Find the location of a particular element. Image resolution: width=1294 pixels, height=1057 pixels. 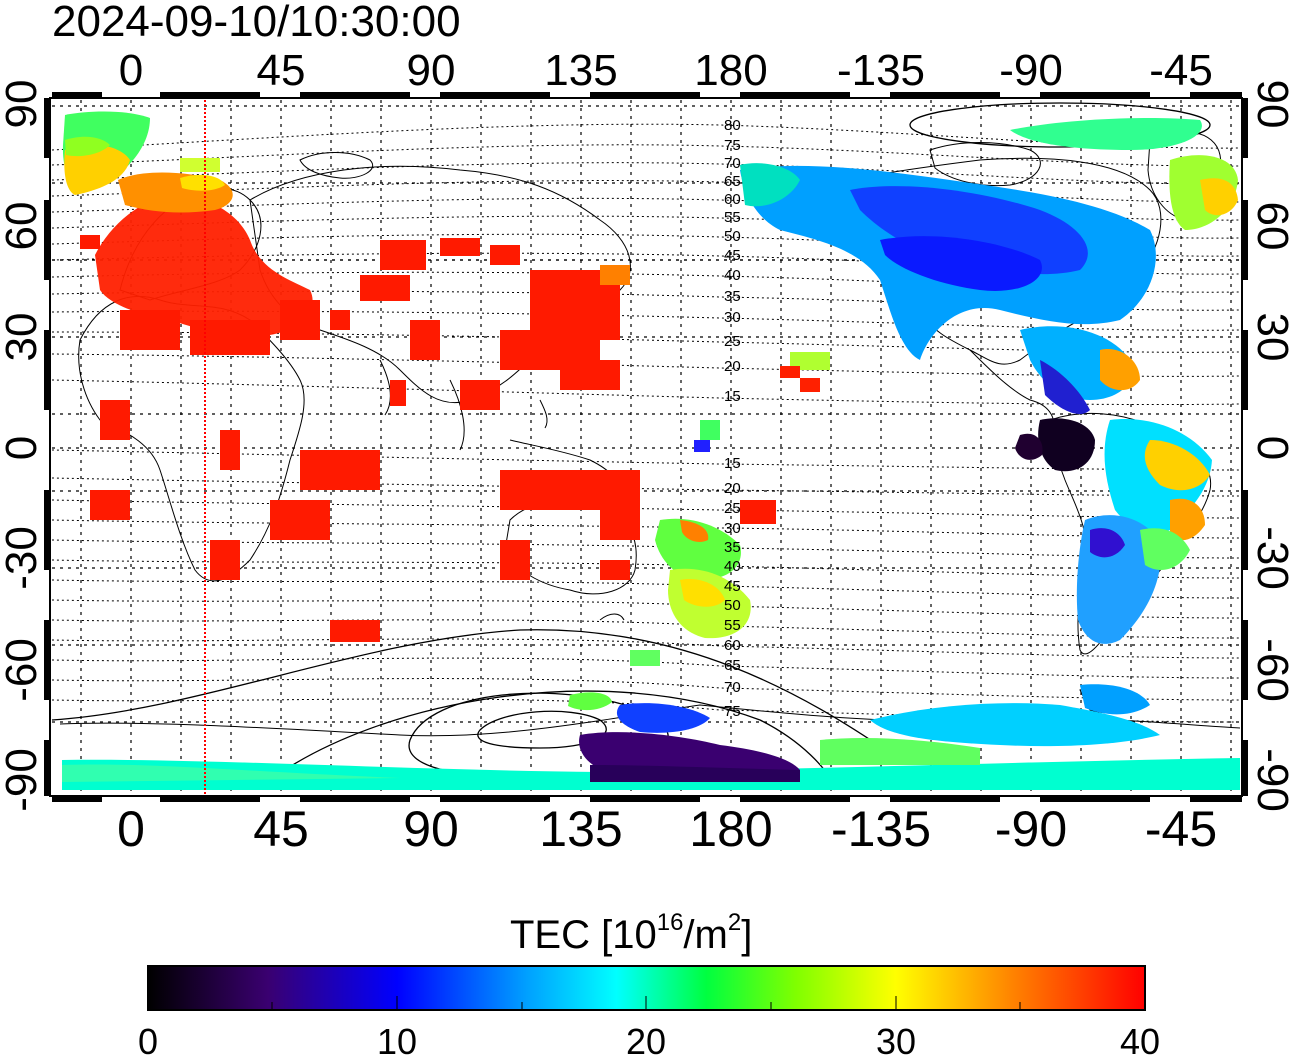

x-ticks-bottom: 0 45 90 135 180 -135 -90 -45 is located at coordinates (667, 829).